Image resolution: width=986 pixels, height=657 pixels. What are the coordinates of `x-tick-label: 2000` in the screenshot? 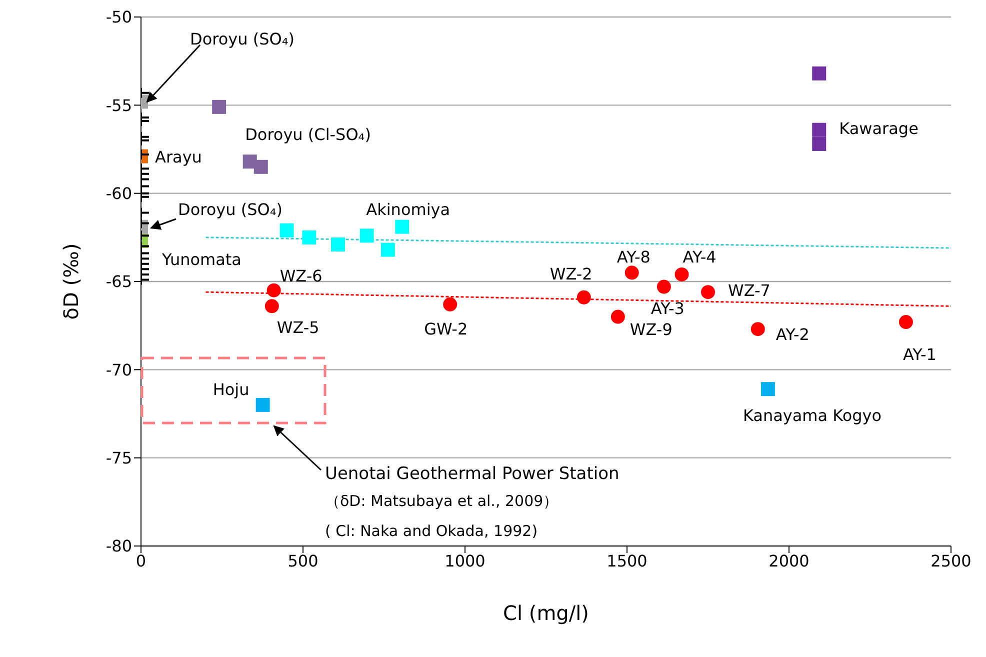 It's located at (789, 560).